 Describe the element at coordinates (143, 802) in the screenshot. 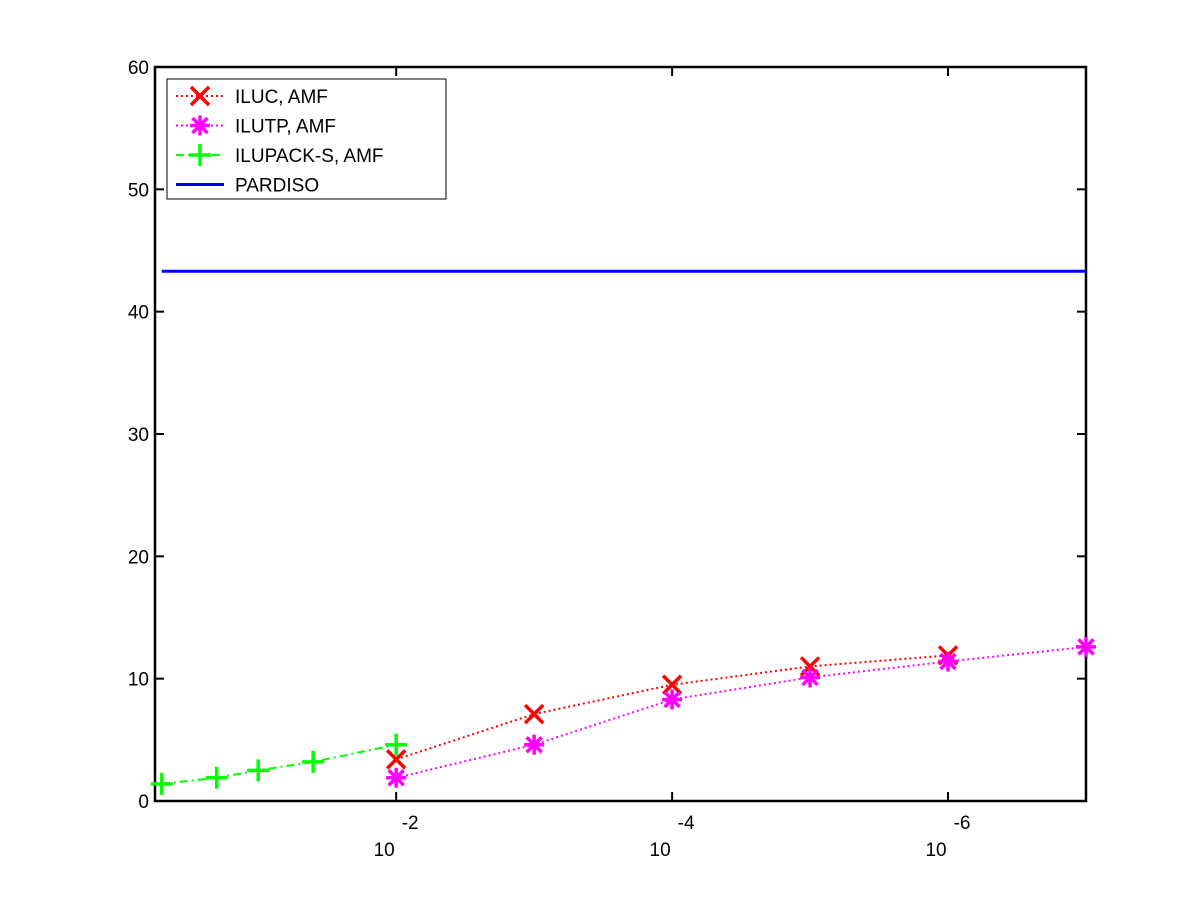

I see `y-tick-label: 0` at that location.